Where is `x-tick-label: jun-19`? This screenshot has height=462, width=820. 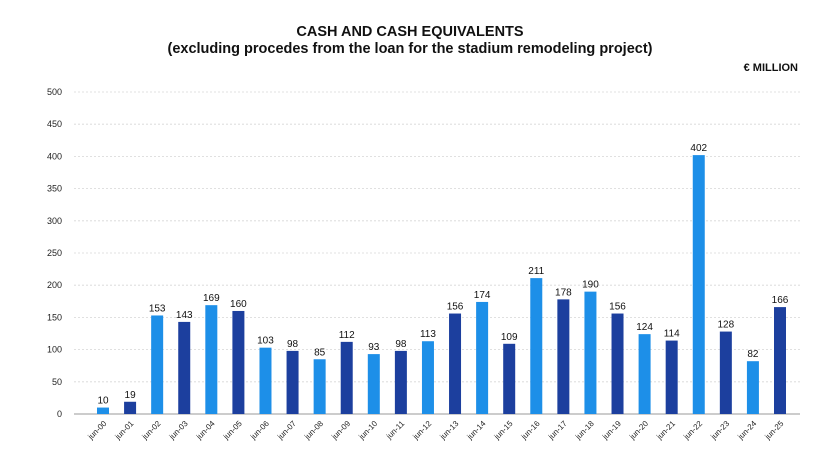
x-tick-label: jun-19 is located at coordinates (611, 430).